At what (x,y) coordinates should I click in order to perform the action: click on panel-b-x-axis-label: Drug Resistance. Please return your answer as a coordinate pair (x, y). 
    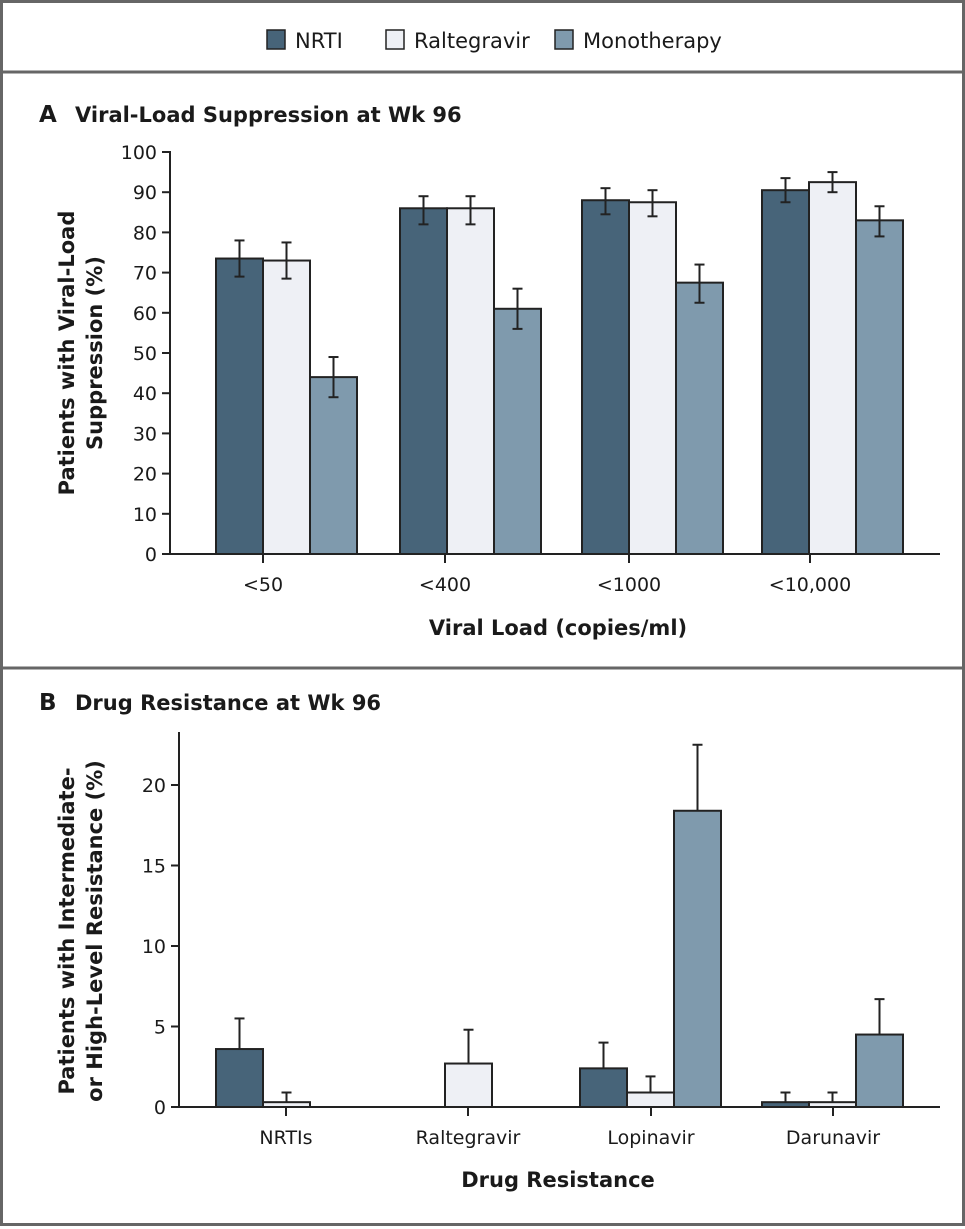
    Looking at the image, I should click on (558, 1180).